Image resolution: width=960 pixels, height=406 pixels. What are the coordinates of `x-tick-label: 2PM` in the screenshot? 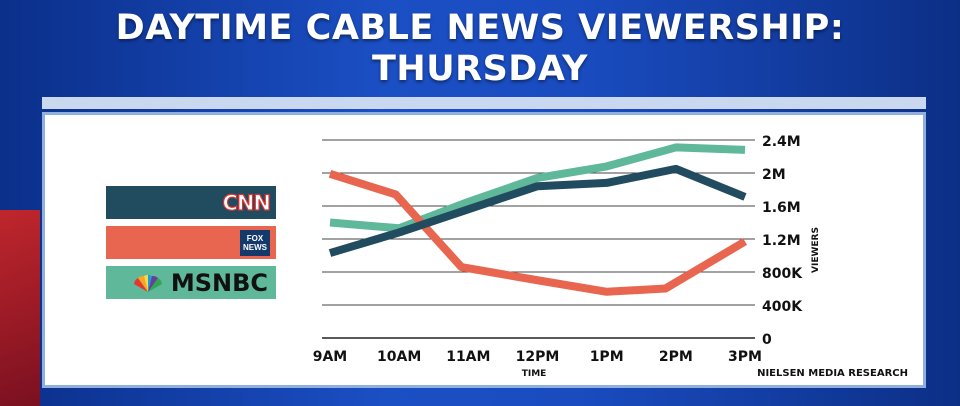 It's located at (676, 357).